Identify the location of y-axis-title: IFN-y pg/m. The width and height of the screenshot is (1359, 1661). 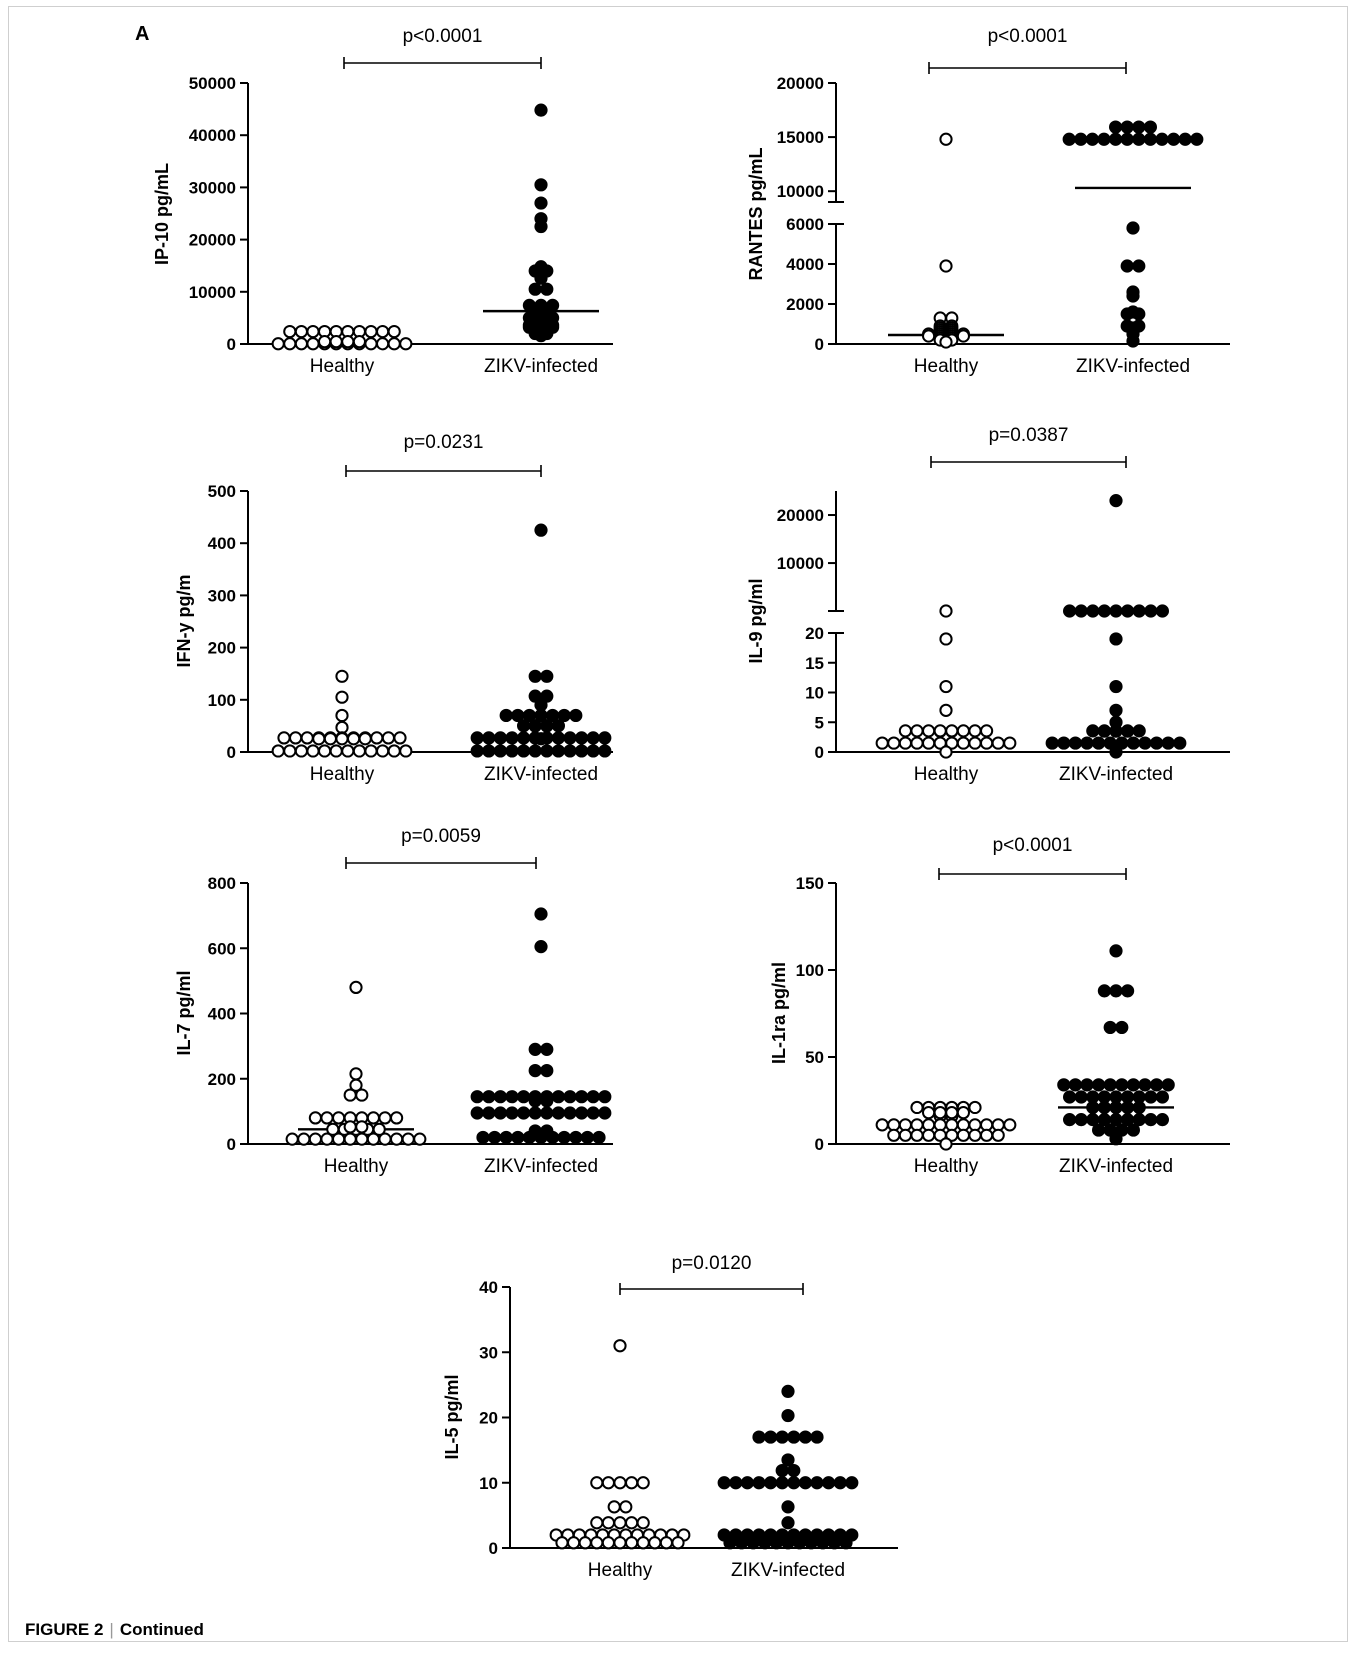
(184, 621).